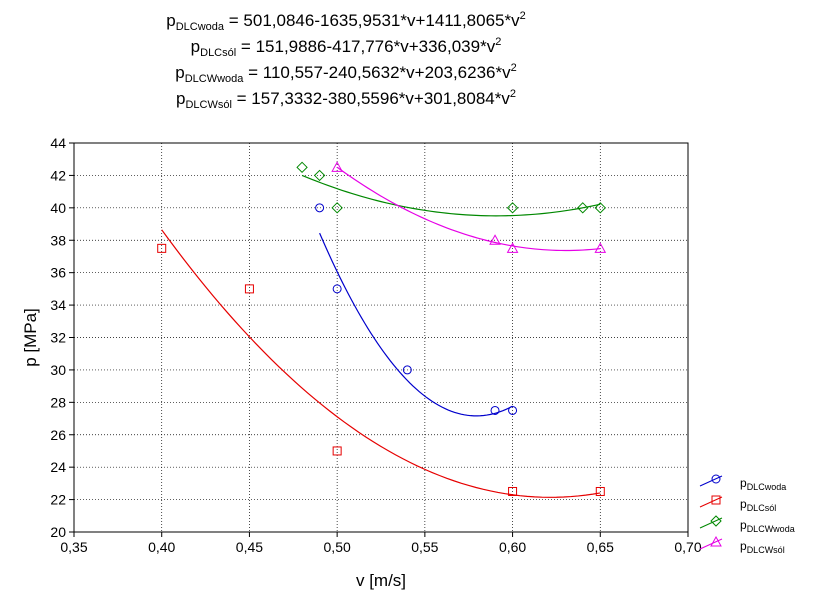  What do you see at coordinates (451, 195) in the screenshot?
I see `fit-curve-dlcwwoda` at bounding box center [451, 195].